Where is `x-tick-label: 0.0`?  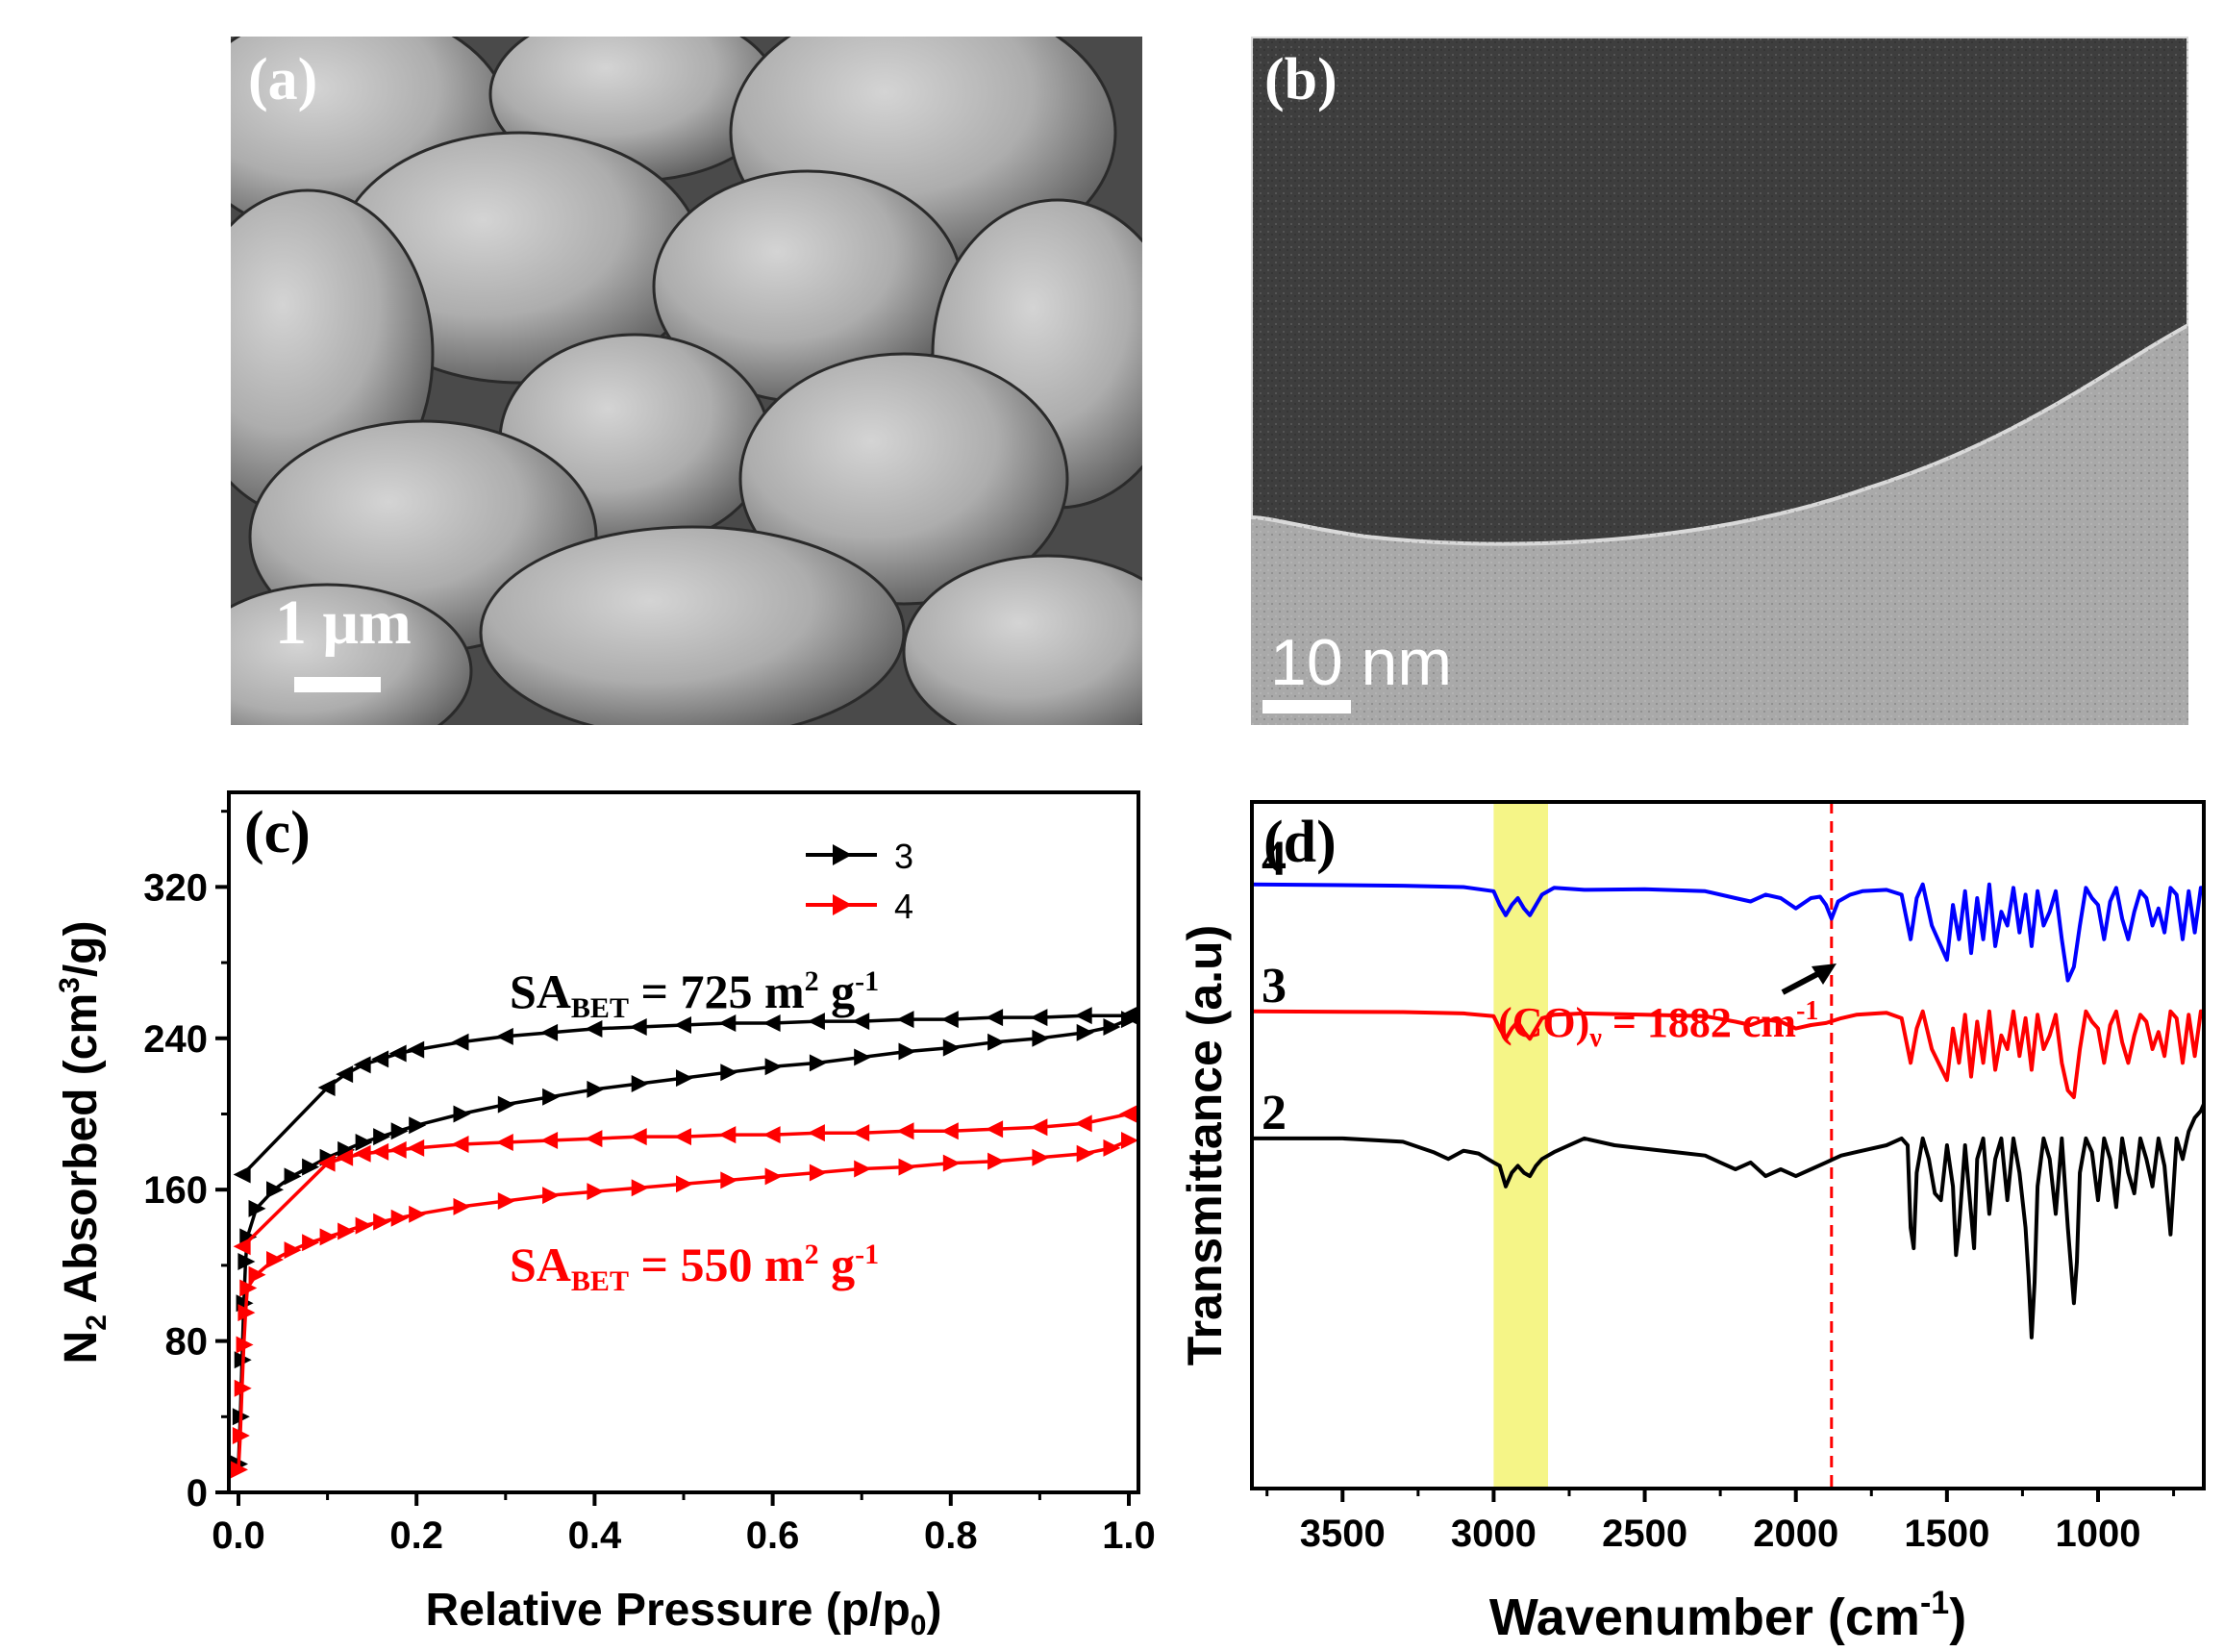 x-tick-label: 0.0 is located at coordinates (239, 1535).